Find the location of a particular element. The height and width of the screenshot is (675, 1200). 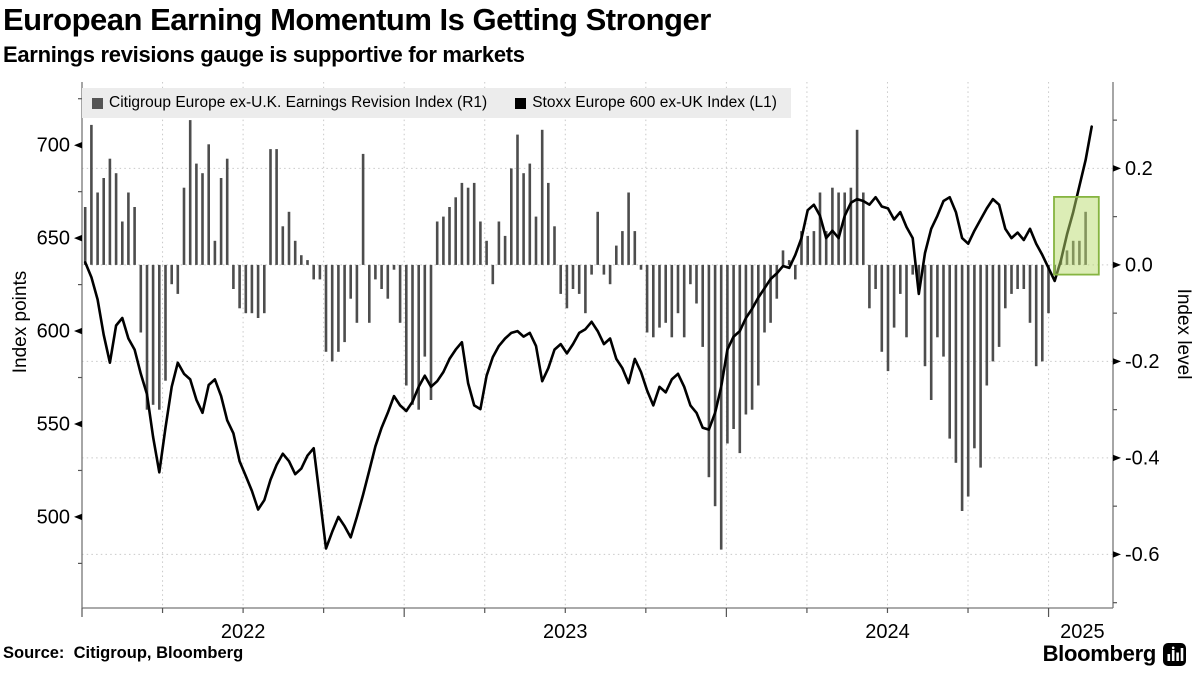

right-tick-label: 0.2 is located at coordinates (1139, 169).